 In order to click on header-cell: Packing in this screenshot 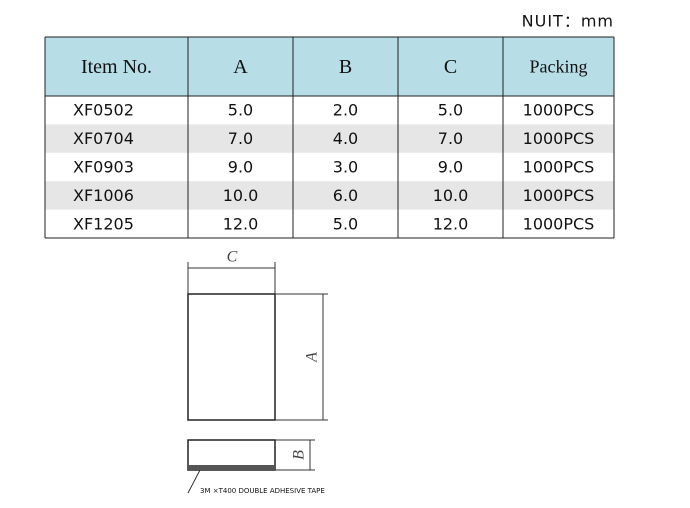, I will do `click(559, 67)`.